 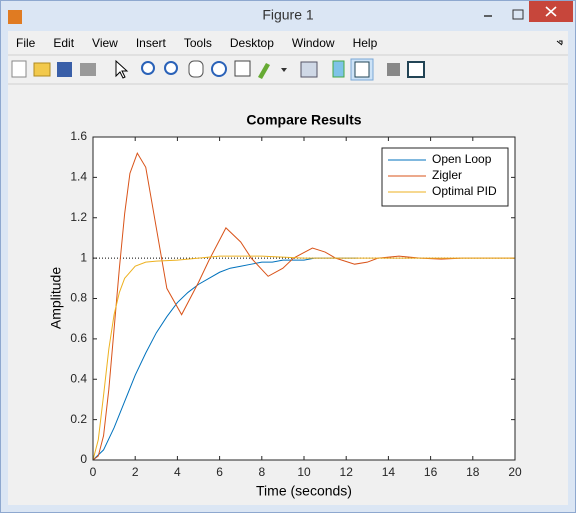 I want to click on tool-rotate, so click(x=219, y=69).